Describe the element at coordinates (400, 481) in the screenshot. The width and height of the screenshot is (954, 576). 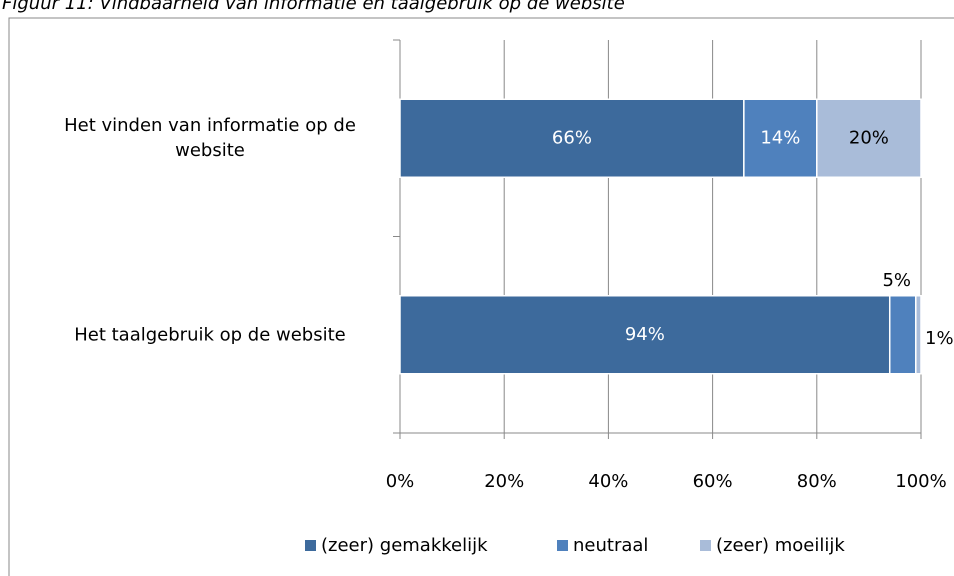
I see `x-tick-label: 0%` at that location.